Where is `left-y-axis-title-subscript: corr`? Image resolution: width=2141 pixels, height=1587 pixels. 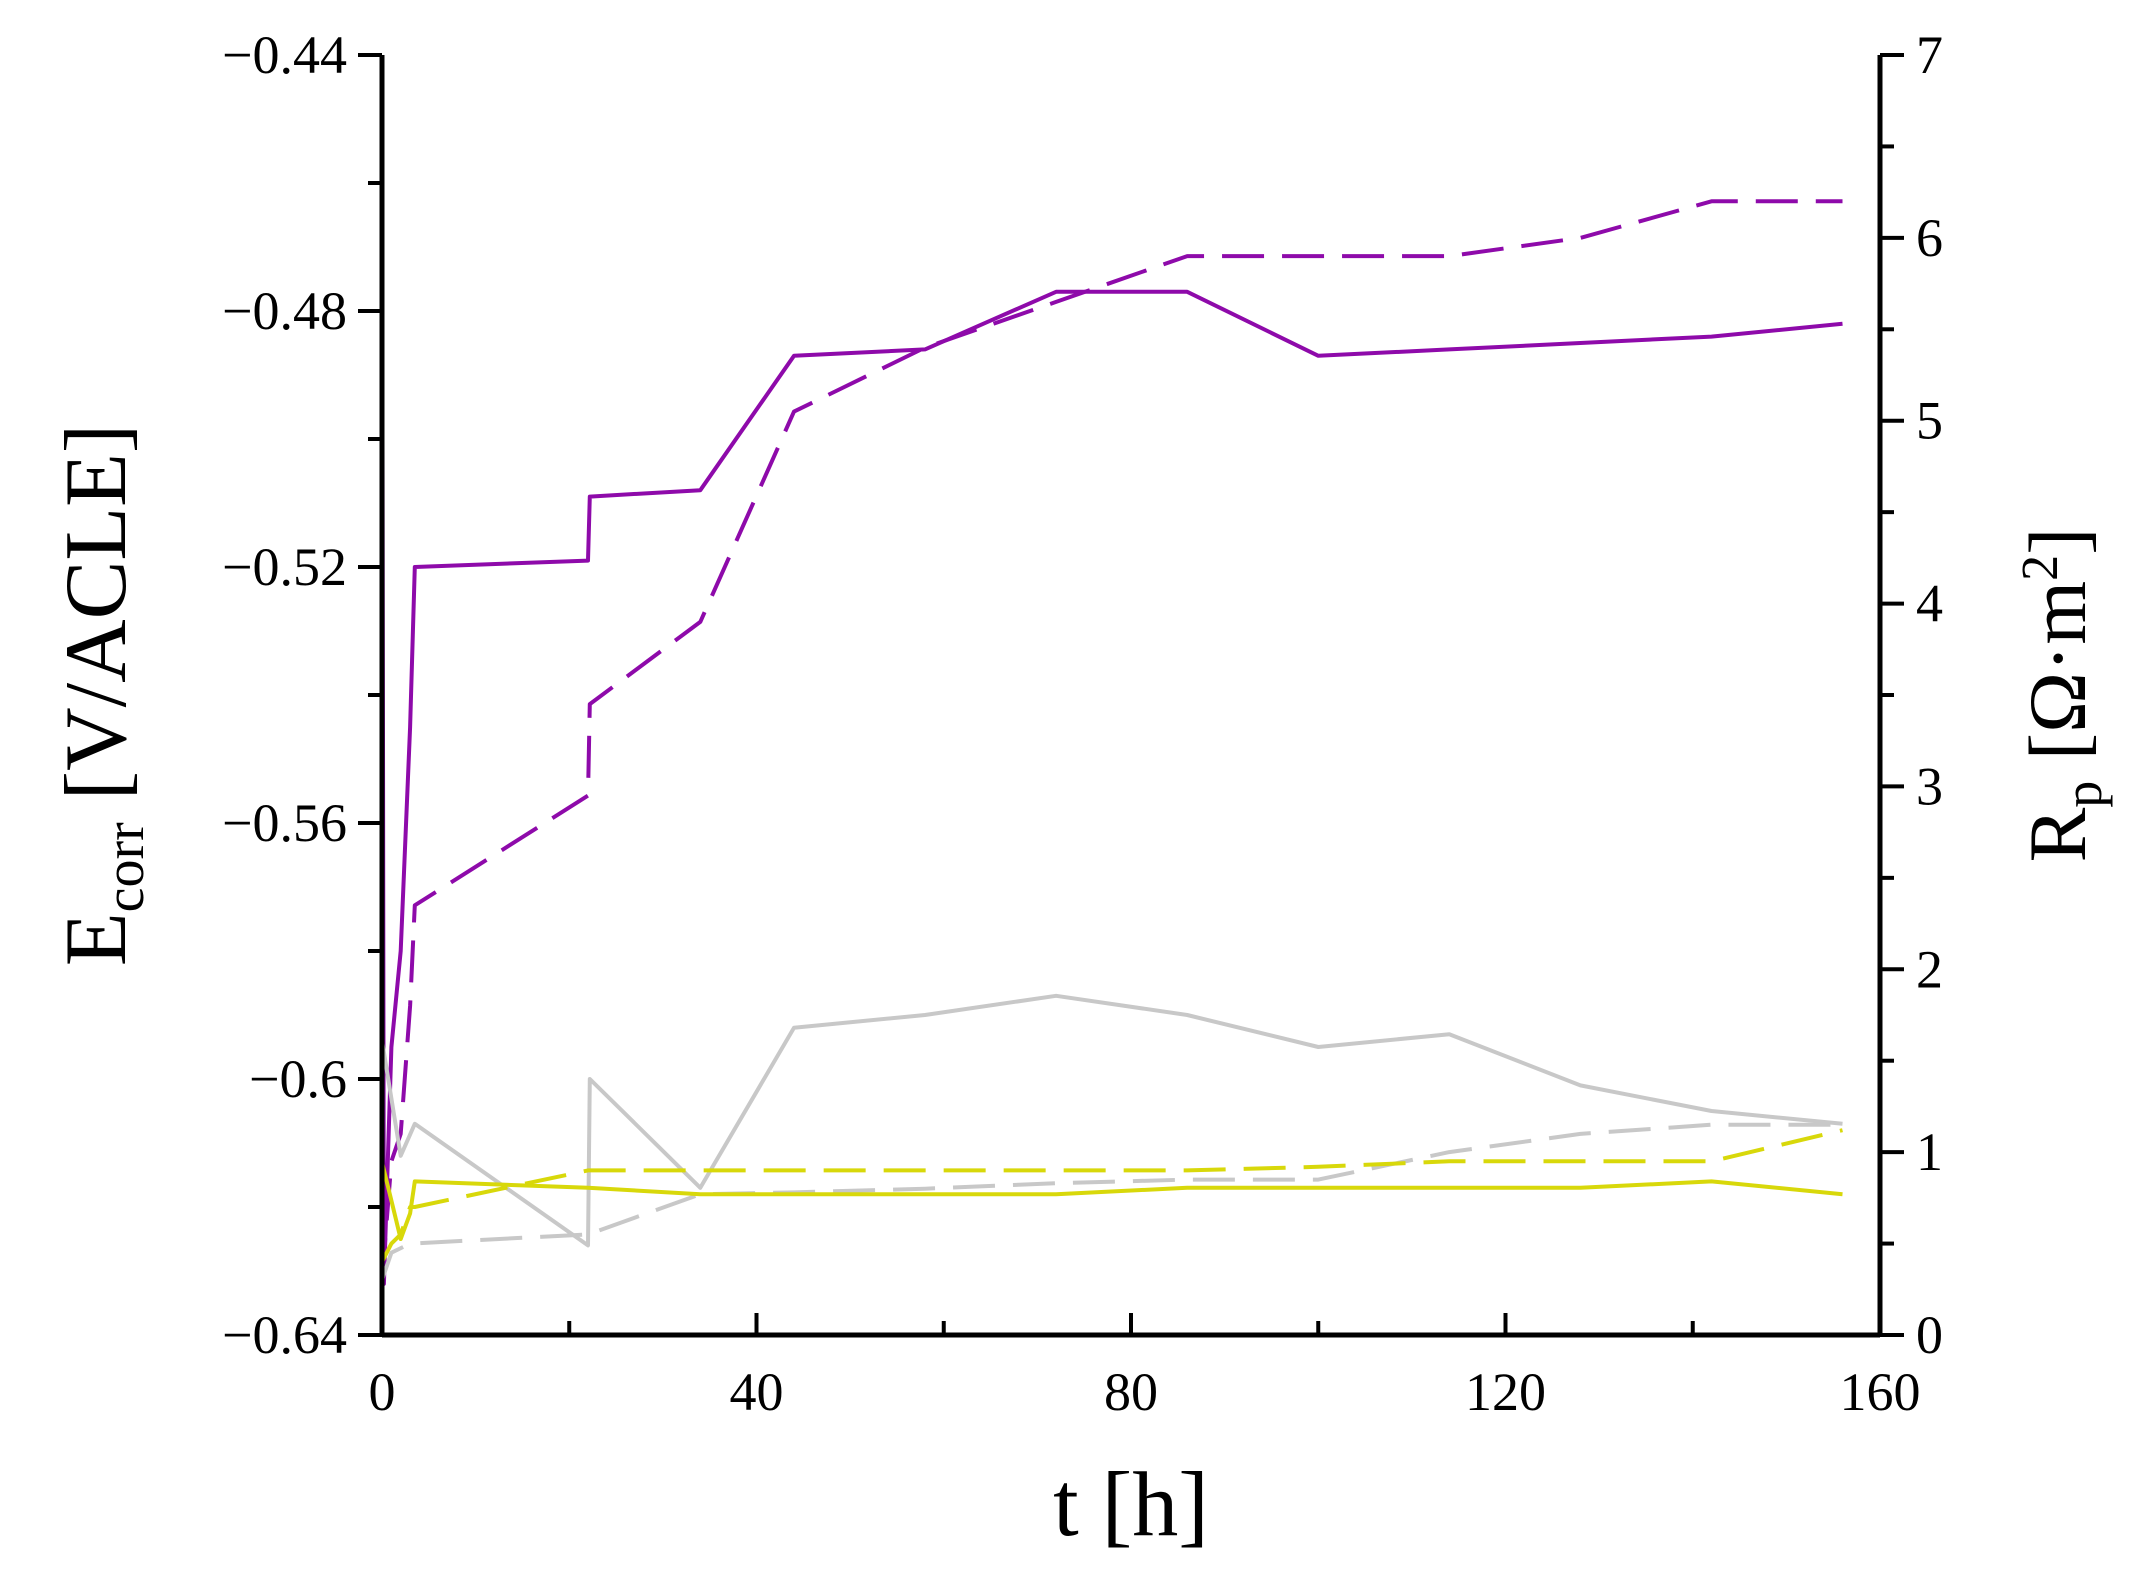 left-y-axis-title-subscript: corr is located at coordinates (125, 867).